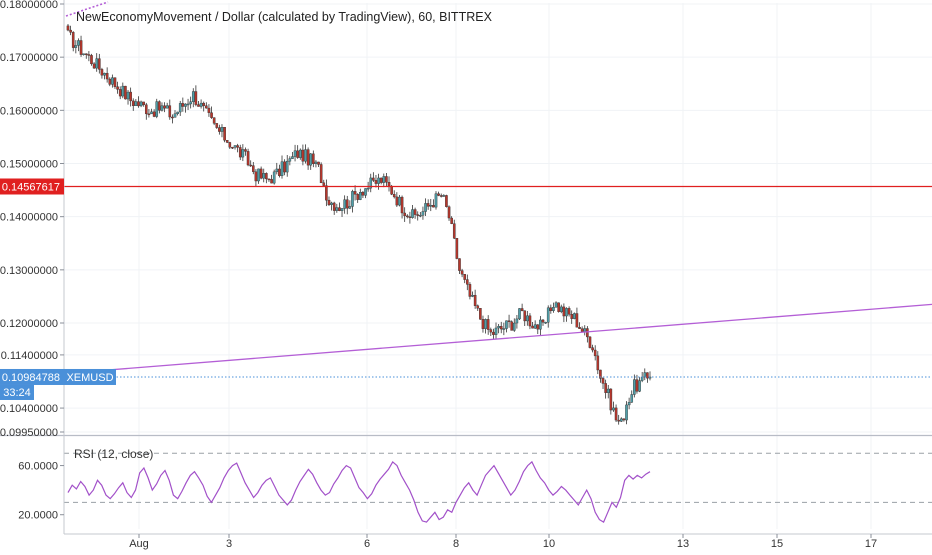  Describe the element at coordinates (29, 165) in the screenshot. I see `y-tick-label: 0.15000000` at that location.